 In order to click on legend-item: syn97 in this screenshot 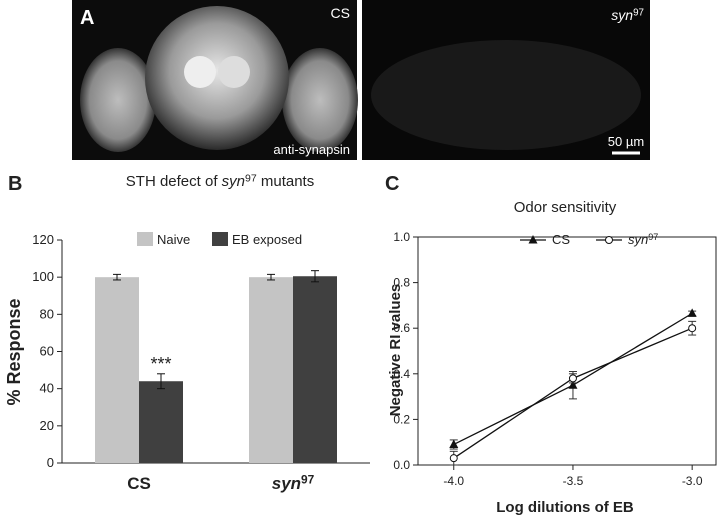, I will do `click(627, 239)`.